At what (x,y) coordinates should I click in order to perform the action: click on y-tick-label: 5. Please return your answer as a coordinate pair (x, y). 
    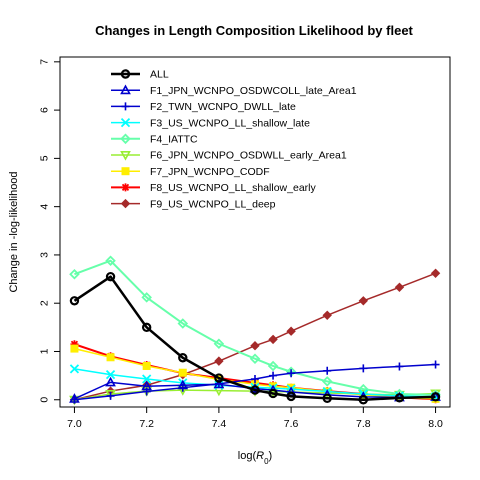
    Looking at the image, I should click on (45, 158).